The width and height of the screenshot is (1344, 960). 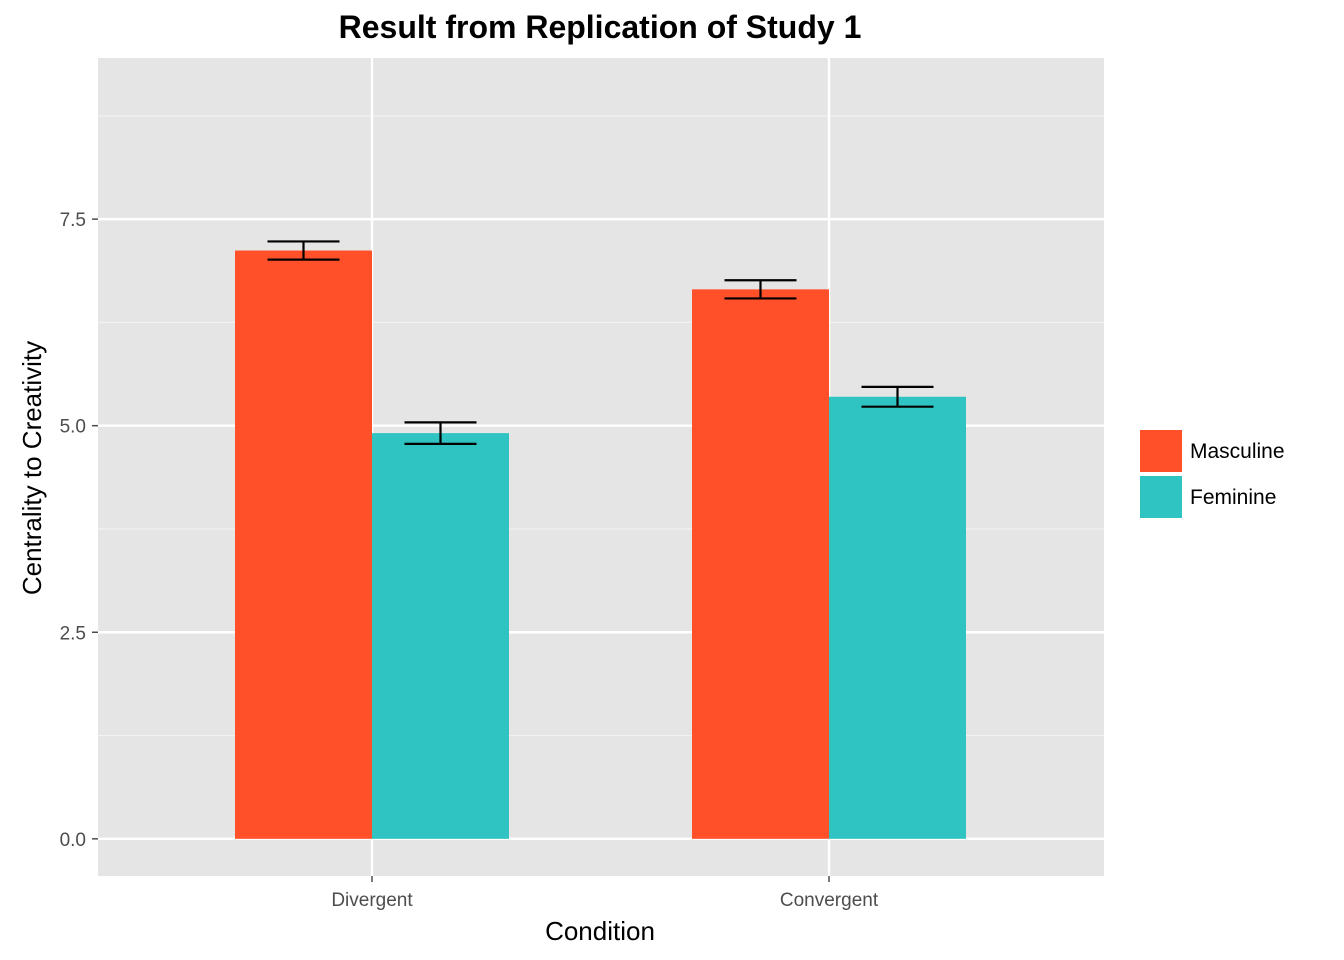 What do you see at coordinates (1237, 451) in the screenshot?
I see `legend-label-masculine: Masculine` at bounding box center [1237, 451].